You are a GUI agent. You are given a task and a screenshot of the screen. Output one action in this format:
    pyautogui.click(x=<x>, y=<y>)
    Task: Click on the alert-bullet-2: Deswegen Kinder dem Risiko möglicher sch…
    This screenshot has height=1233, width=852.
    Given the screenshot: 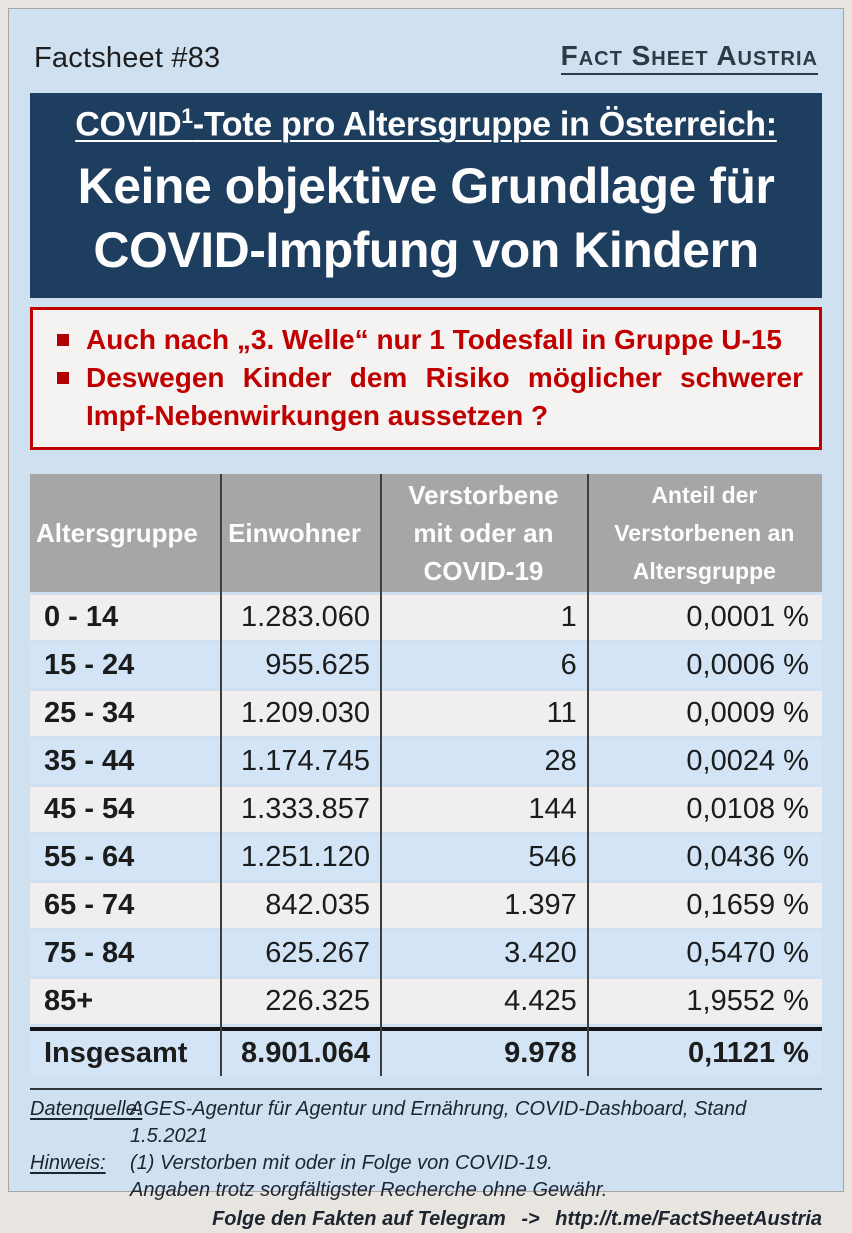 What is the action you would take?
    pyautogui.click(x=425, y=397)
    